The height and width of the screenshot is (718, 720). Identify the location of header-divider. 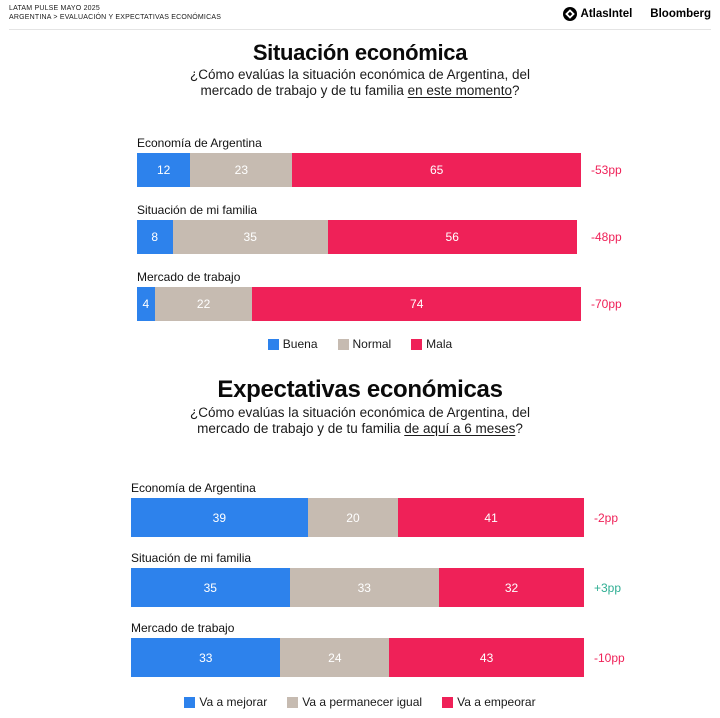
(360, 29).